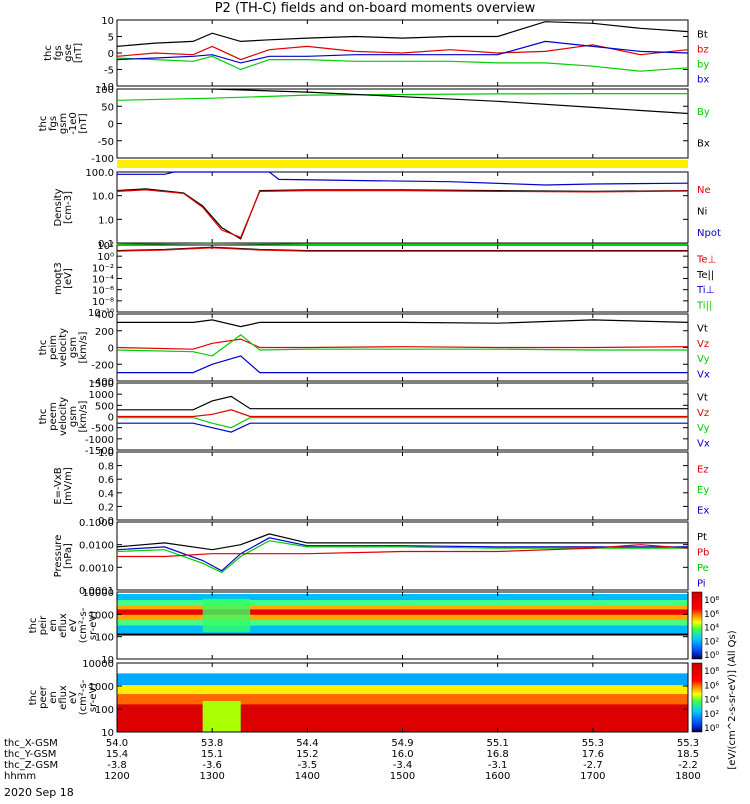 The image size is (750, 804). What do you see at coordinates (307, 743) in the screenshot?
I see `x-tick-label: 54.4` at bounding box center [307, 743].